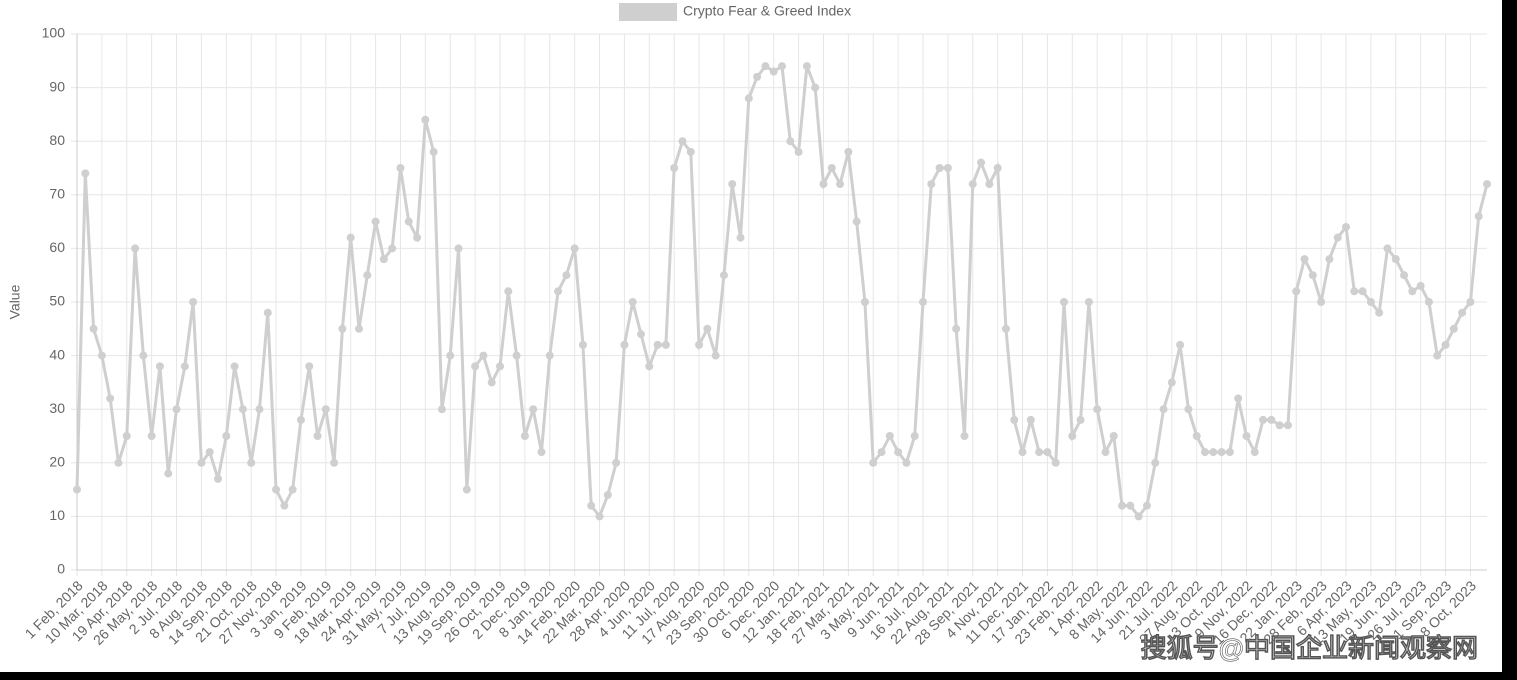 This screenshot has width=1517, height=680. I want to click on y-tick-label: 50, so click(57, 301).